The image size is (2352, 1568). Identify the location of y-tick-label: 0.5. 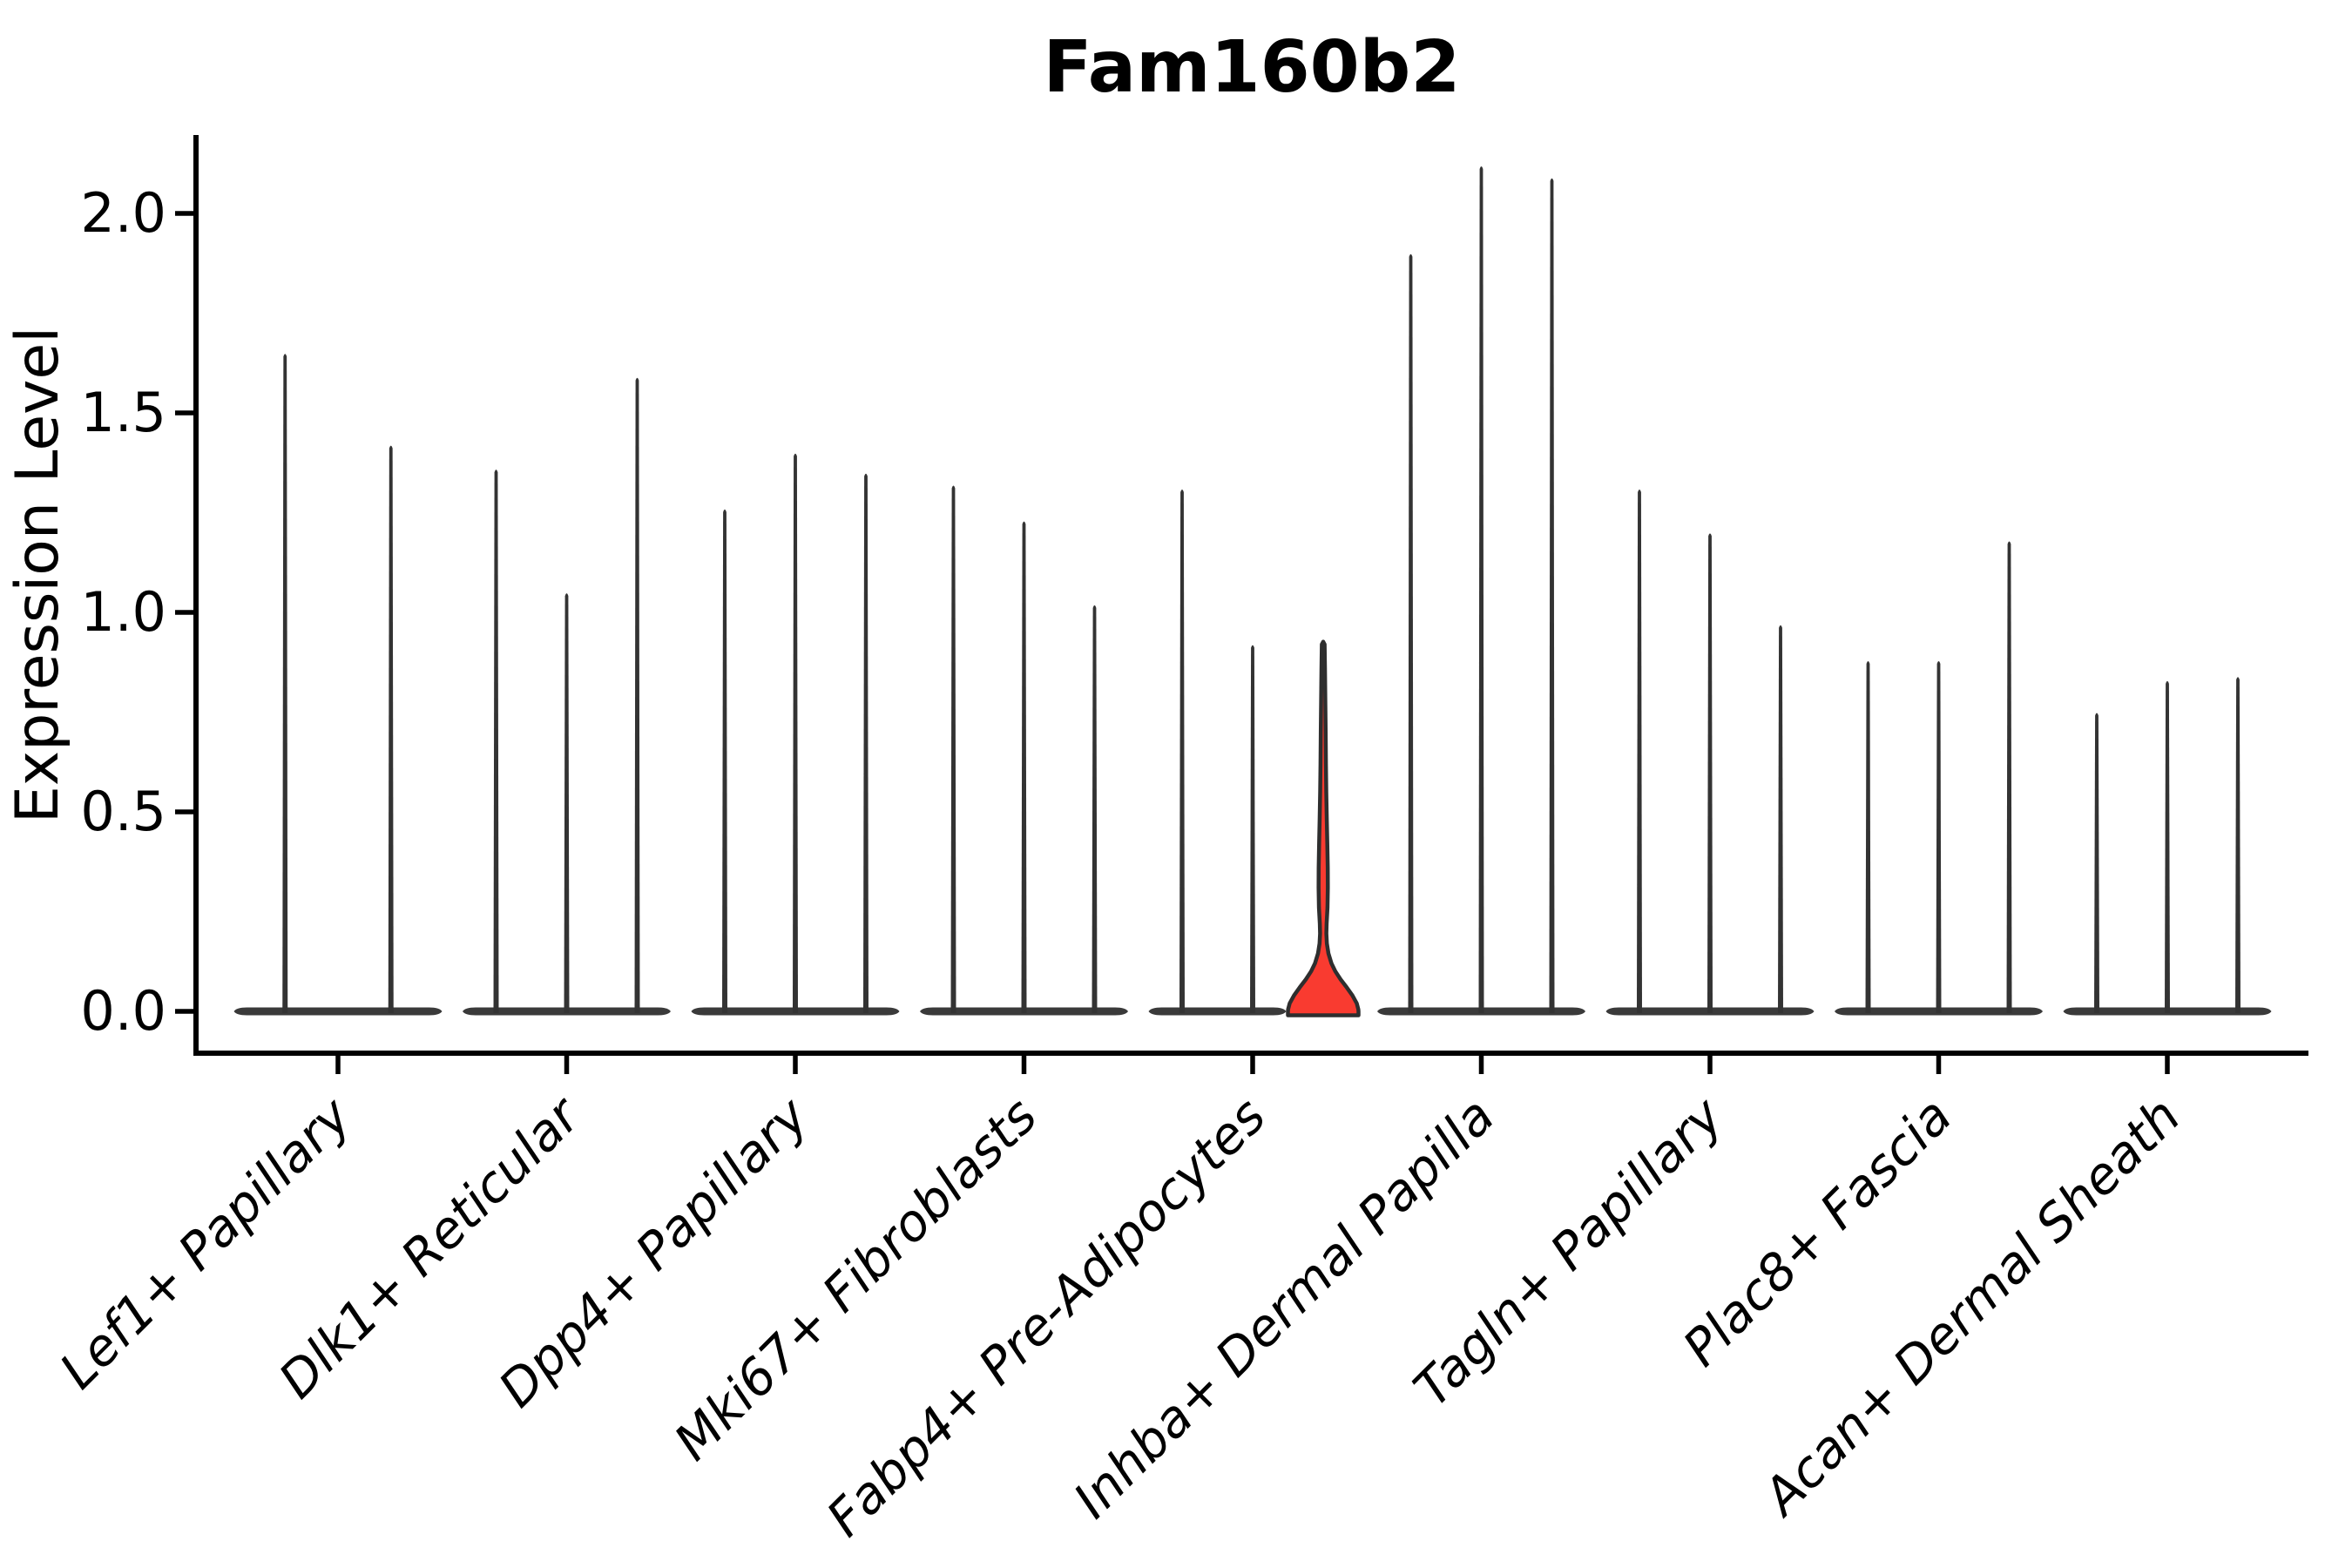
(123, 811).